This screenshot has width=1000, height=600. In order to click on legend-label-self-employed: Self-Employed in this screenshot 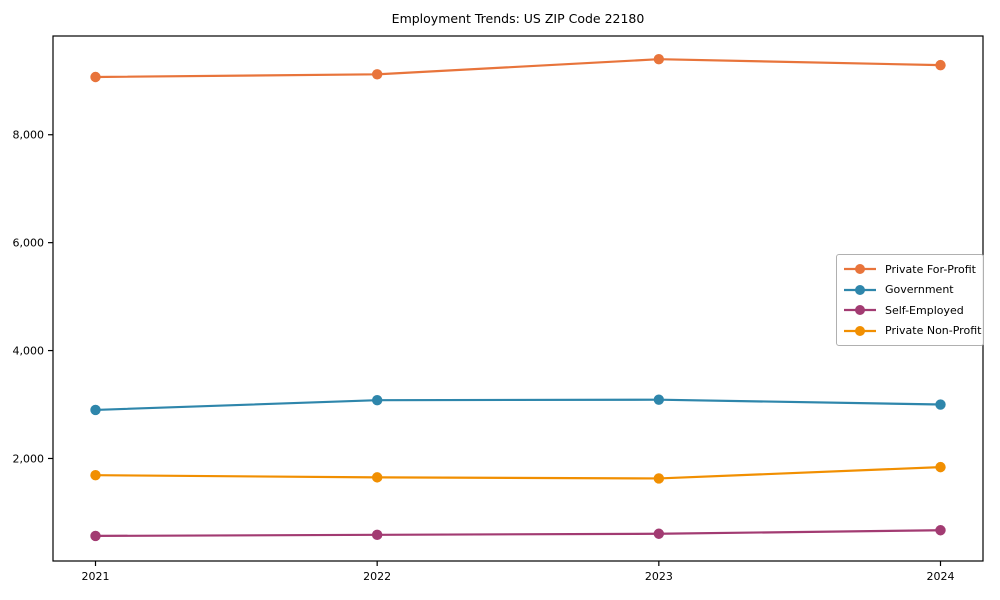, I will do `click(924, 310)`.